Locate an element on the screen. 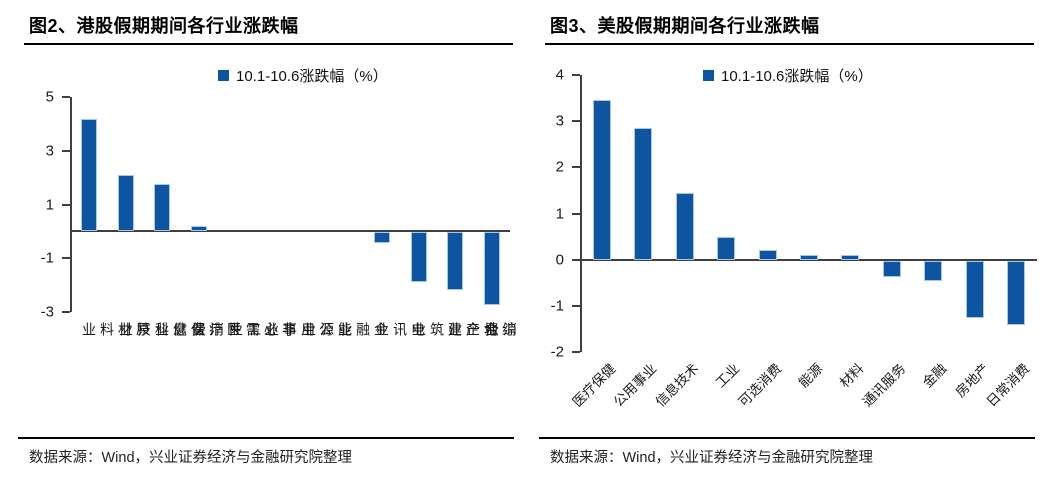 This screenshot has height=492, width=1041. y-axis-tick-label: 0 is located at coordinates (559, 260).